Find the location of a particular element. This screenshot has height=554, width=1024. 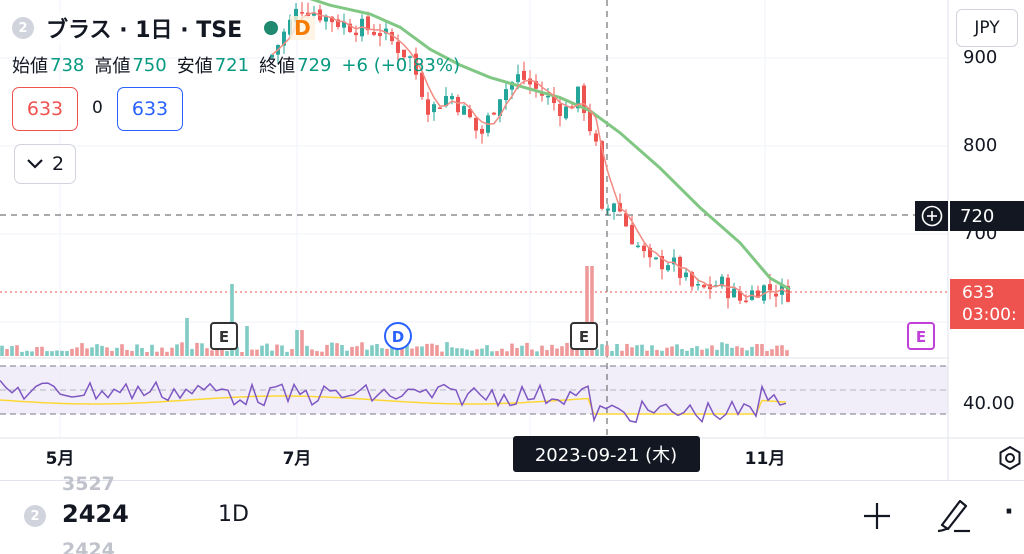

symbol-title: ブラス · 1日 · TSE is located at coordinates (144, 28).